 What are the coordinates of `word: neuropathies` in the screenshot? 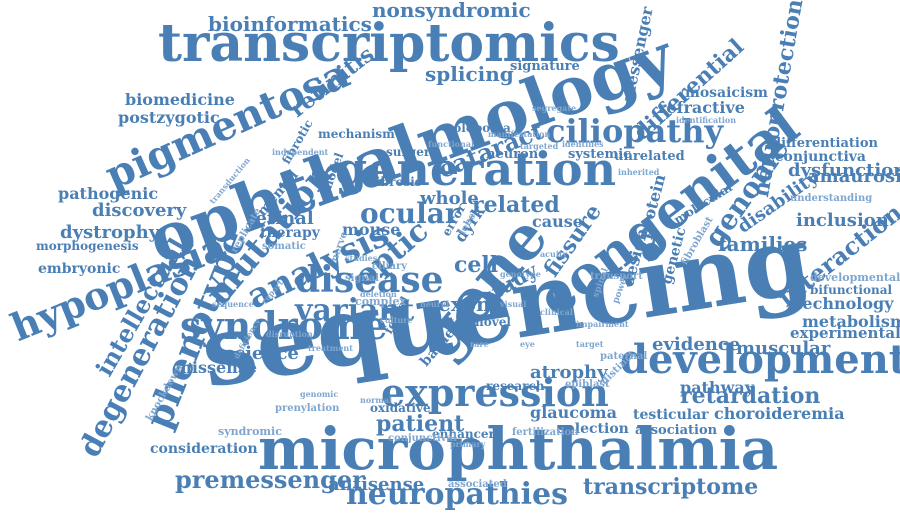 It's located at (457, 494).